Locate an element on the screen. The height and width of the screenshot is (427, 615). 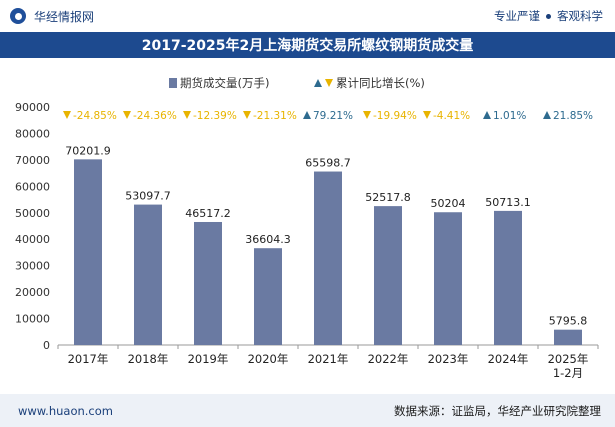
tagline-1: 专业严谨 is located at coordinates (517, 16).